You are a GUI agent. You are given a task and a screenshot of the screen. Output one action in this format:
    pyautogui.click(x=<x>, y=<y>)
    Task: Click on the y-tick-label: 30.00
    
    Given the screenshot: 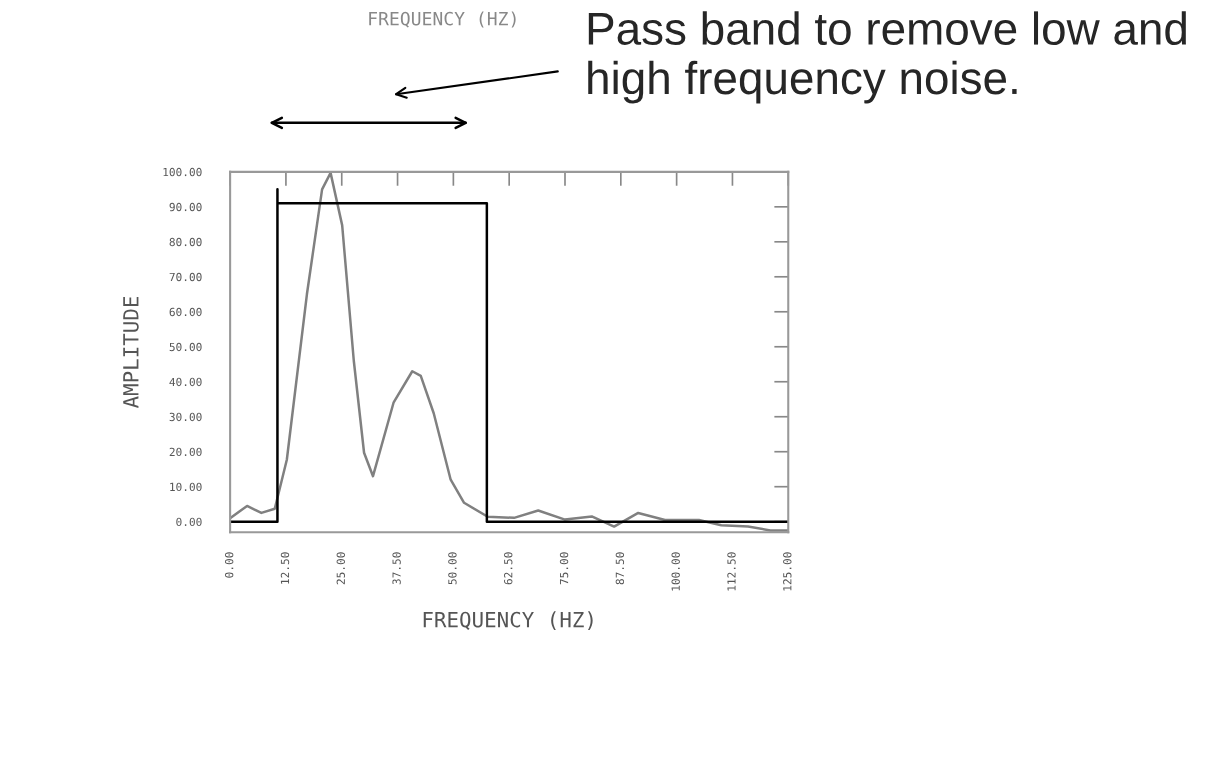 What is the action you would take?
    pyautogui.click(x=185, y=417)
    